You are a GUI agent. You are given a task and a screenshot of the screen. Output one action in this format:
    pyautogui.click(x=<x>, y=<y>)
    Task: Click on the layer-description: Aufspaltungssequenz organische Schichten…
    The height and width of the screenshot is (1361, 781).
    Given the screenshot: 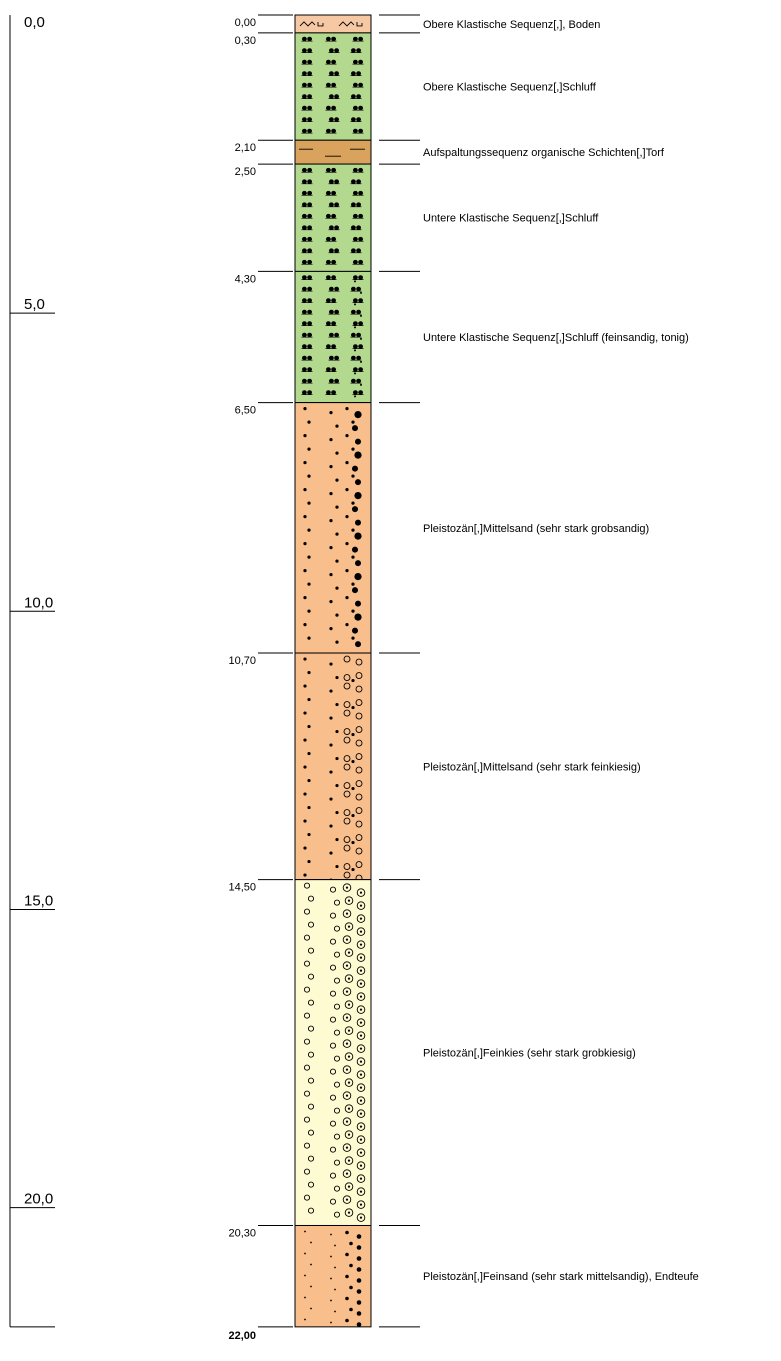 What is the action you would take?
    pyautogui.click(x=544, y=153)
    